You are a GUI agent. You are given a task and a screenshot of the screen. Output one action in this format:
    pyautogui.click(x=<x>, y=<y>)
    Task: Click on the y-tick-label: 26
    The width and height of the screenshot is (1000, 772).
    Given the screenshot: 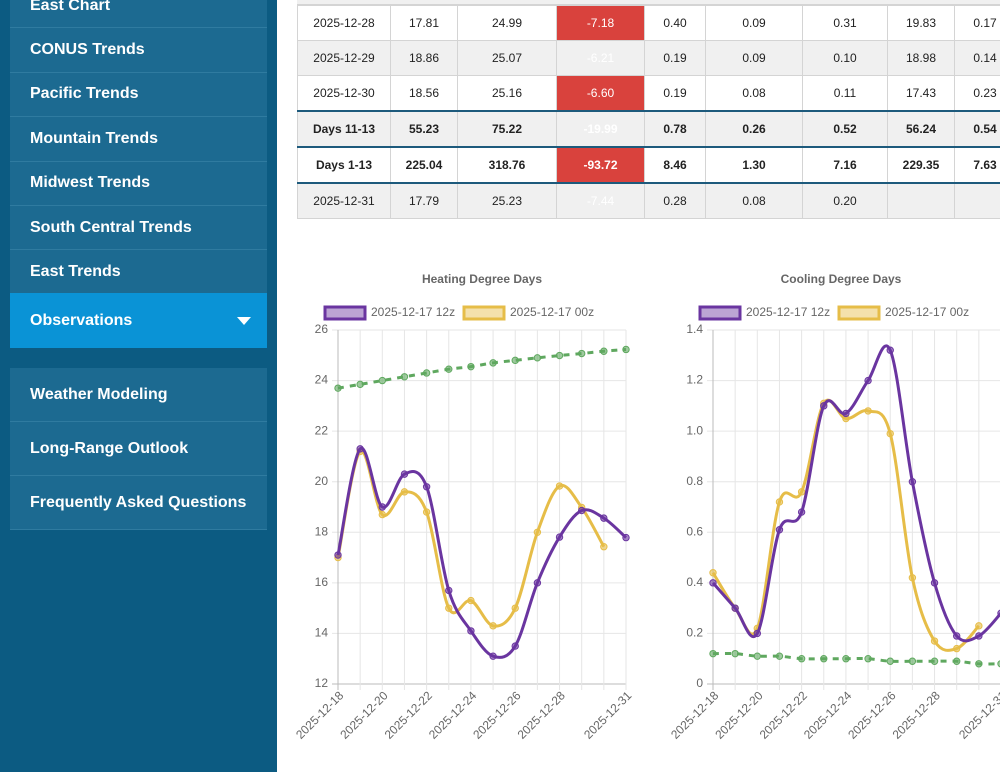 What is the action you would take?
    pyautogui.click(x=322, y=329)
    